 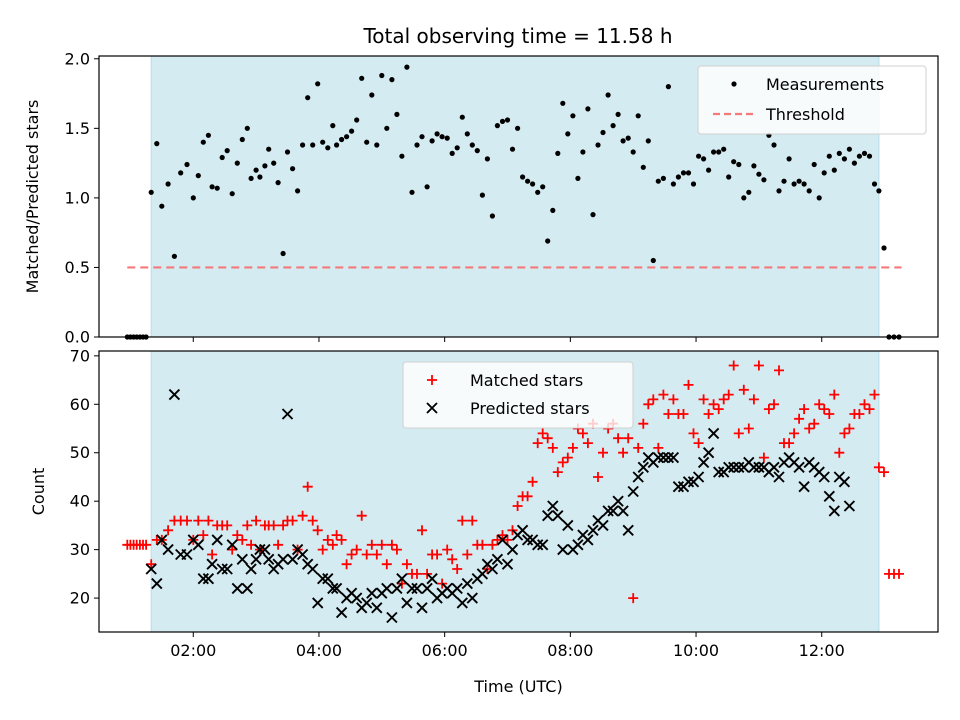 What do you see at coordinates (193, 650) in the screenshot?
I see `x-tick-label: 02:00` at bounding box center [193, 650].